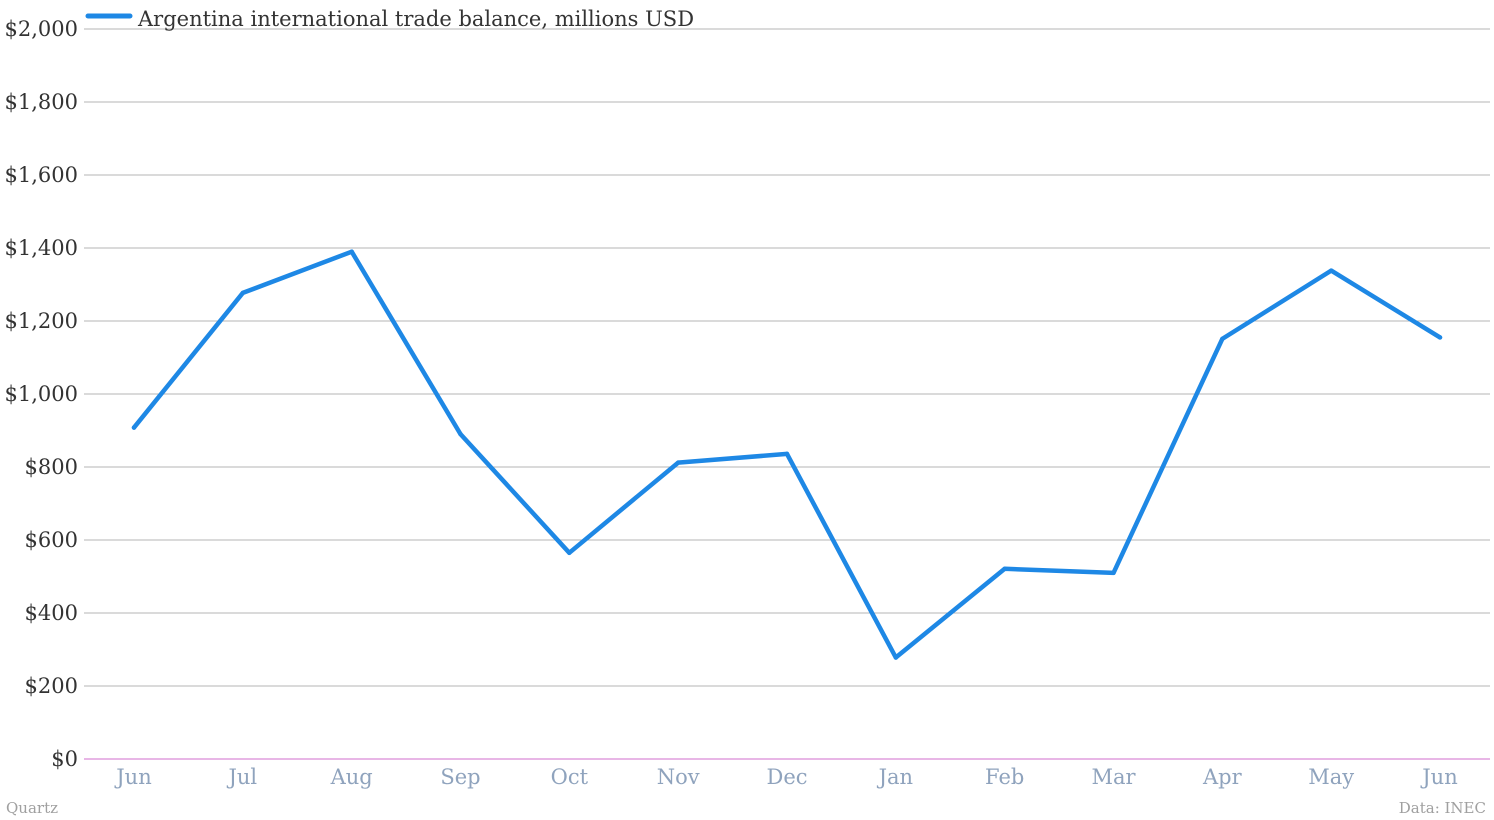 The image size is (1494, 820). What do you see at coordinates (41, 29) in the screenshot?
I see `y-tick-label: $2,000` at bounding box center [41, 29].